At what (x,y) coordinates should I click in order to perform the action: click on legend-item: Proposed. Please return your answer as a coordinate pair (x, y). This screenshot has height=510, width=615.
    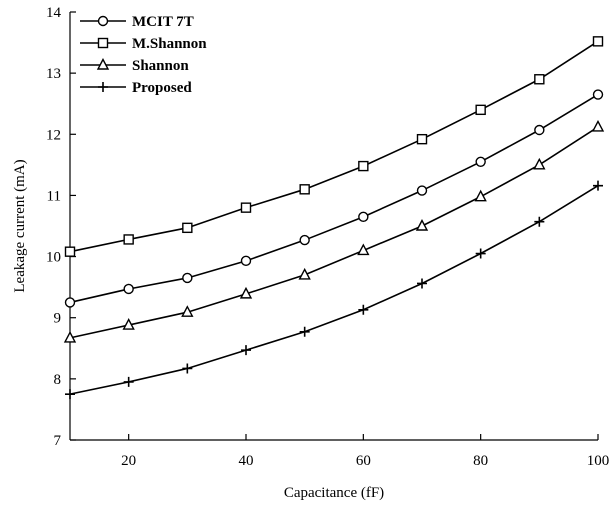
    Looking at the image, I should click on (136, 88).